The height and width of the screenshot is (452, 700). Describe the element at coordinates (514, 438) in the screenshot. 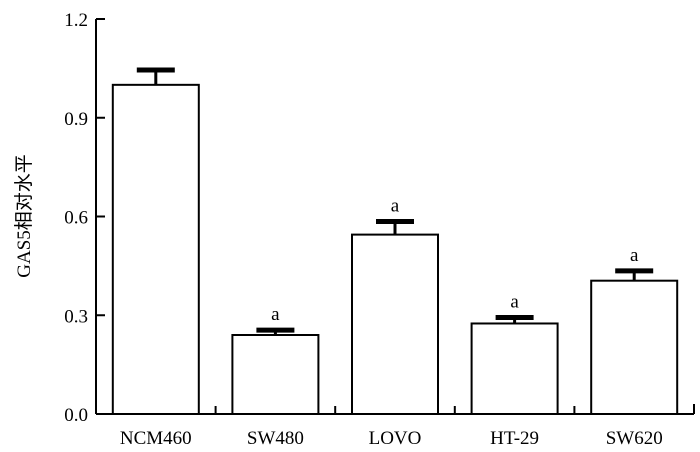

I see `x-tick-label: HT-29` at that location.